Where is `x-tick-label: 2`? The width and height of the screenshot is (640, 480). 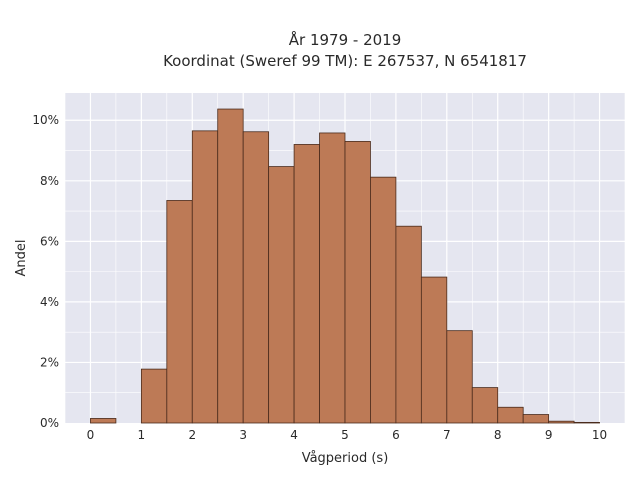 x-tick-label: 2 is located at coordinates (192, 435).